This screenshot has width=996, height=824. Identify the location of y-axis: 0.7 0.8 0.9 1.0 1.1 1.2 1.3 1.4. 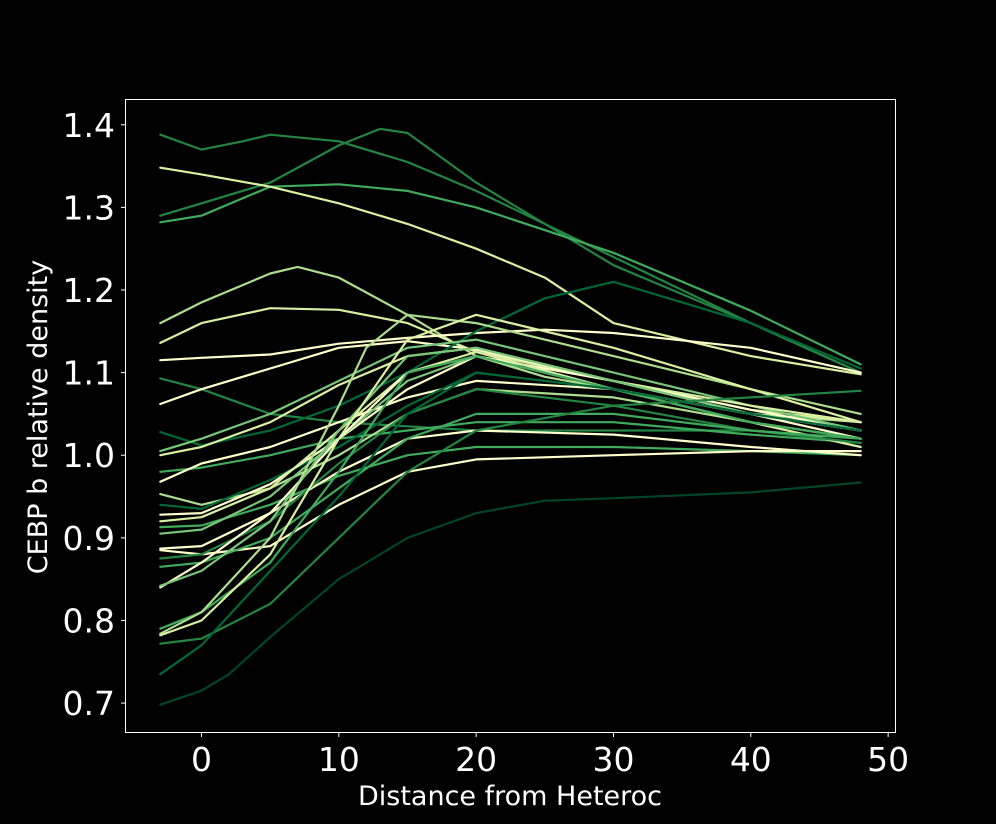
(94, 414).